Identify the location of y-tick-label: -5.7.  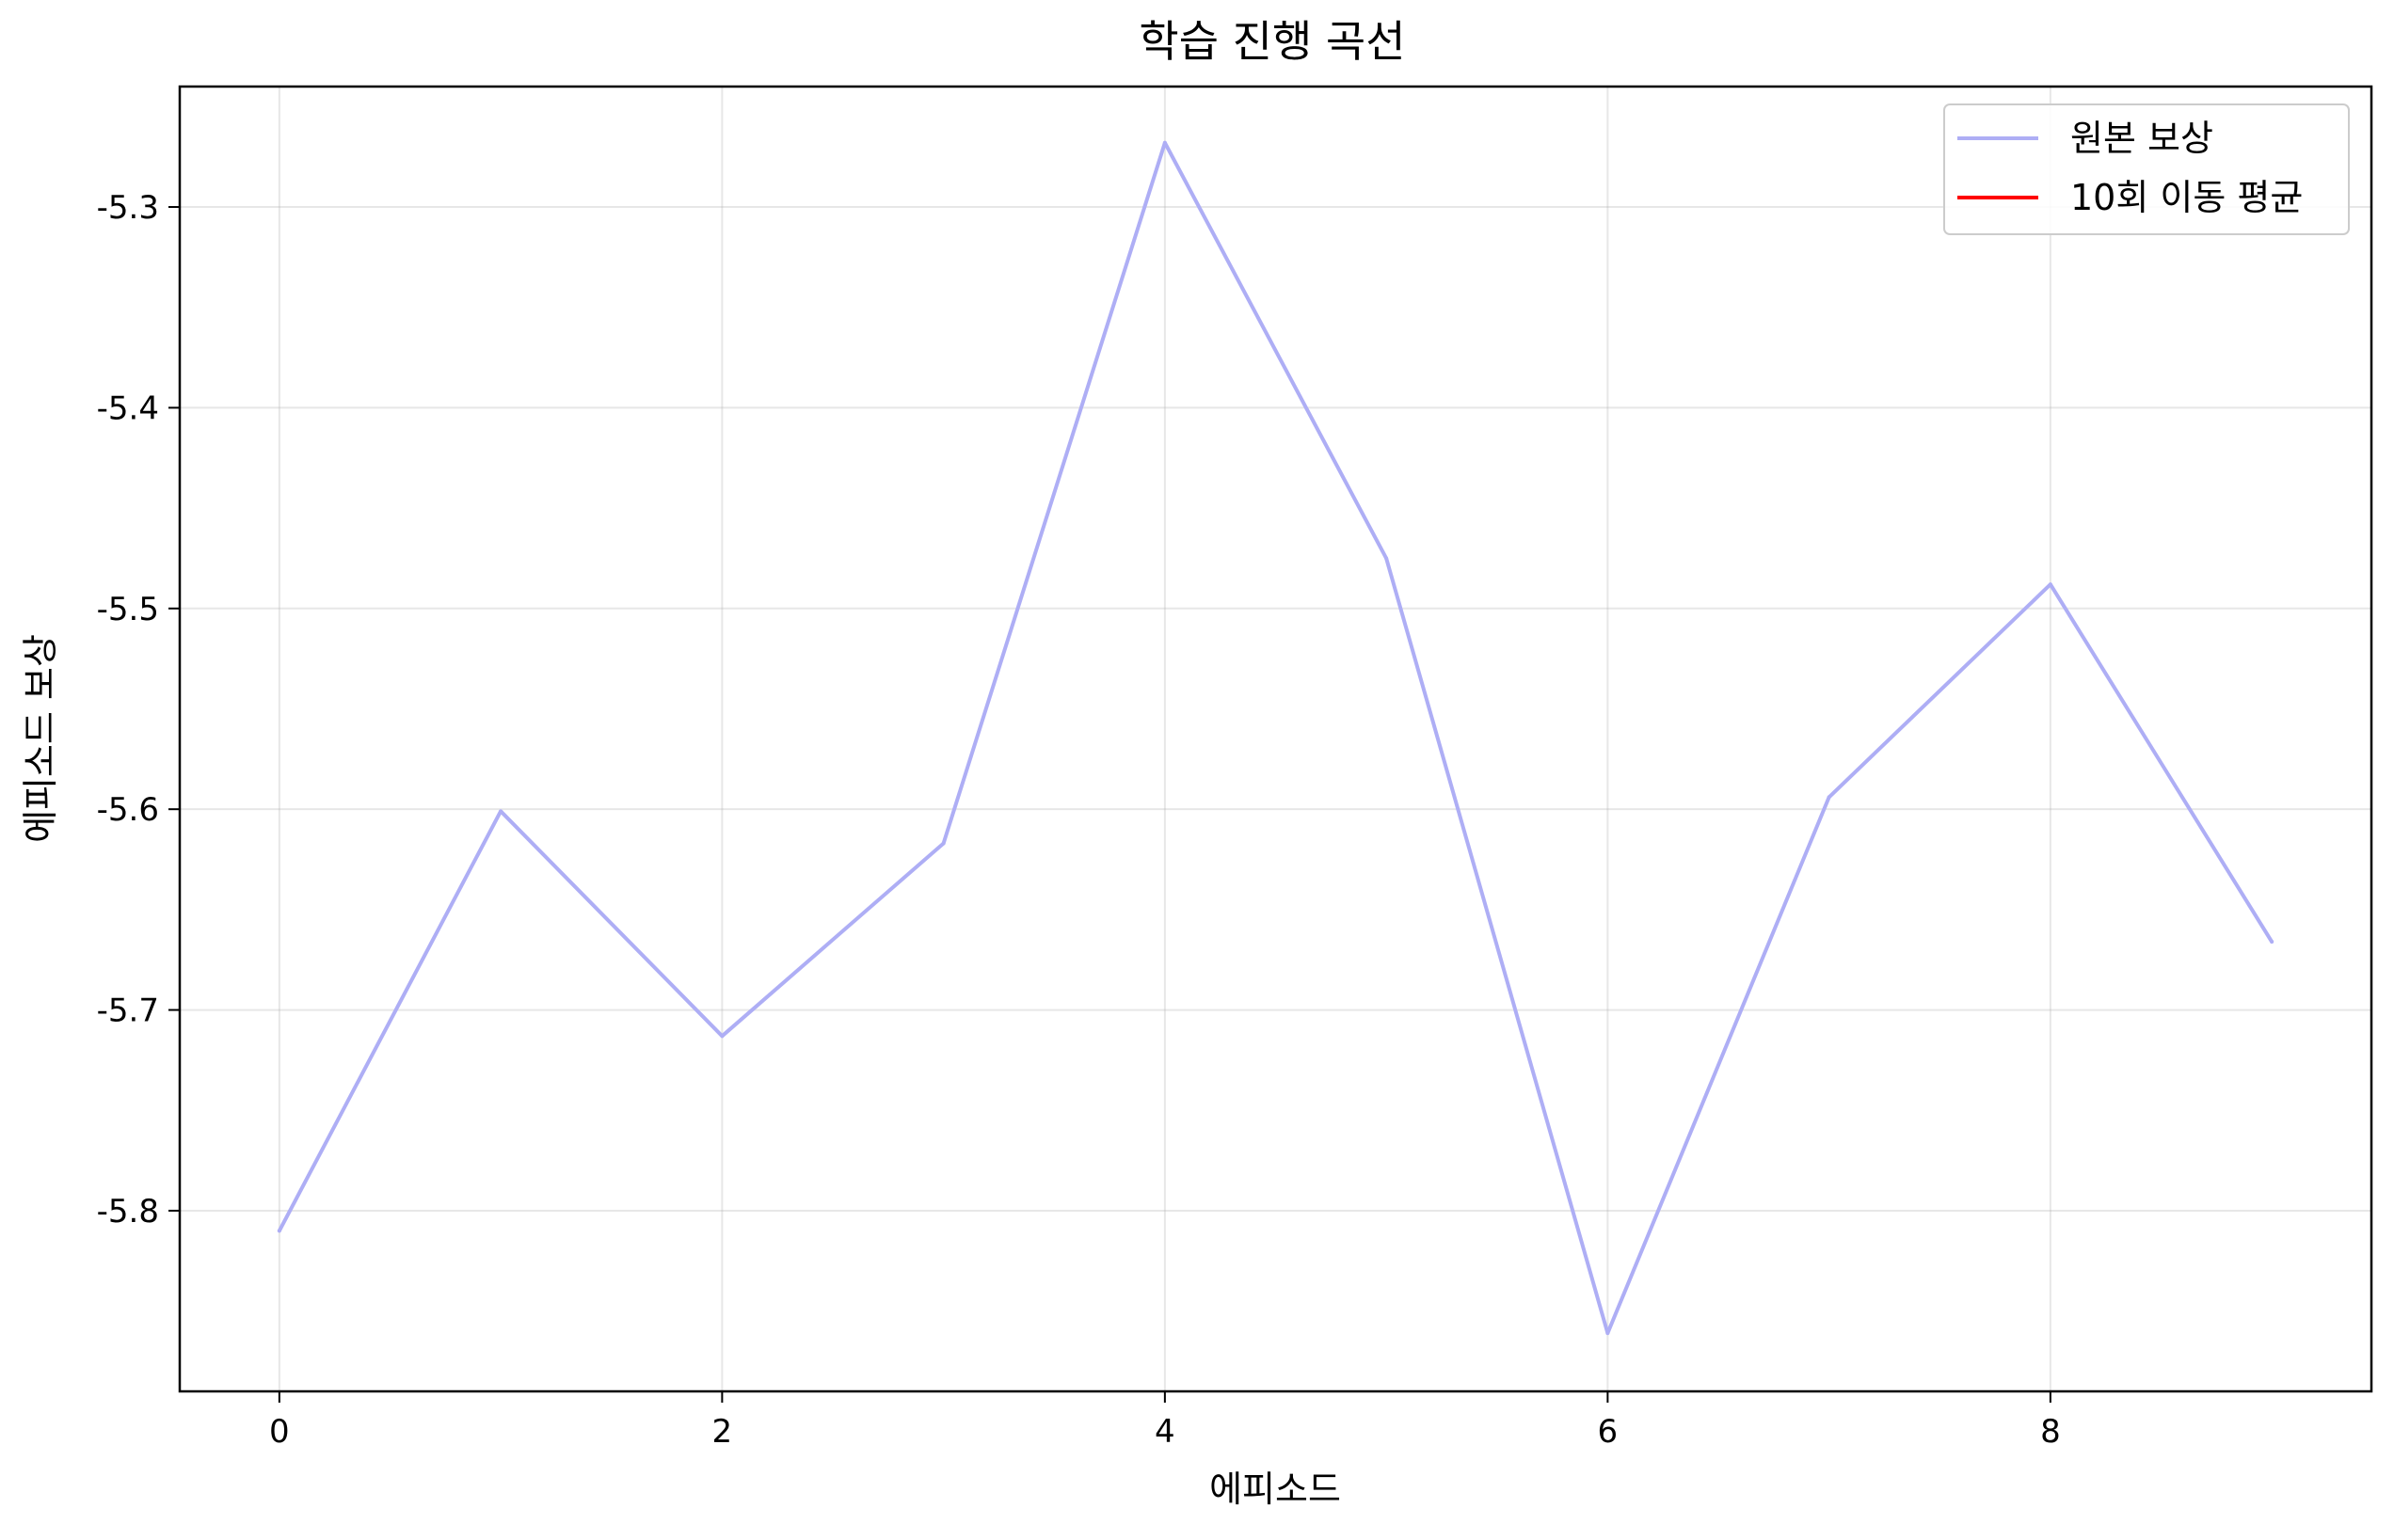
(128, 1011).